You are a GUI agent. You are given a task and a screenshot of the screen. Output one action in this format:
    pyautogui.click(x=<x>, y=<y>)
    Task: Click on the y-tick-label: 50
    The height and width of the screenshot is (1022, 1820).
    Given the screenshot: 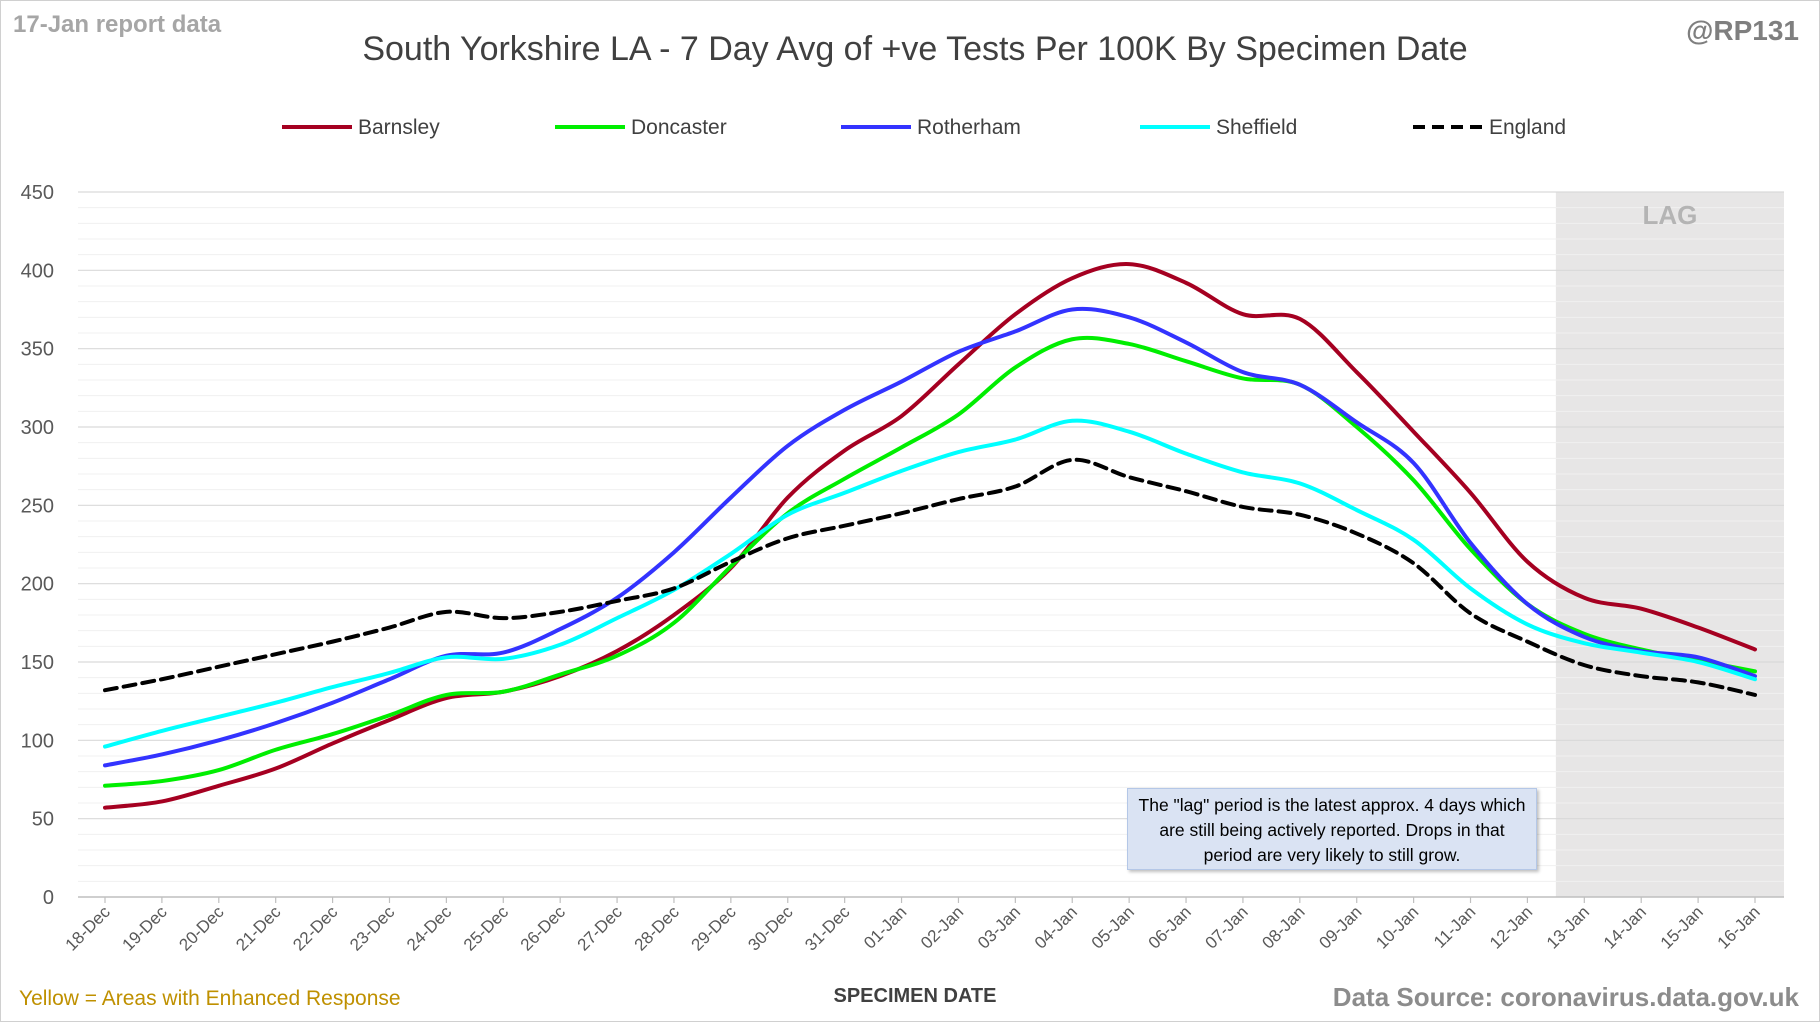 What is the action you would take?
    pyautogui.click(x=43, y=820)
    